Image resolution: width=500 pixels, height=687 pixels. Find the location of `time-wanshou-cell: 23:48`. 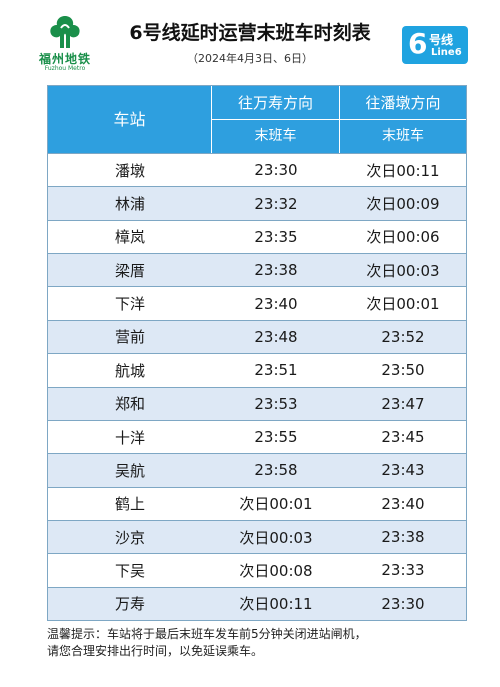

time-wanshou-cell: 23:48 is located at coordinates (276, 336).